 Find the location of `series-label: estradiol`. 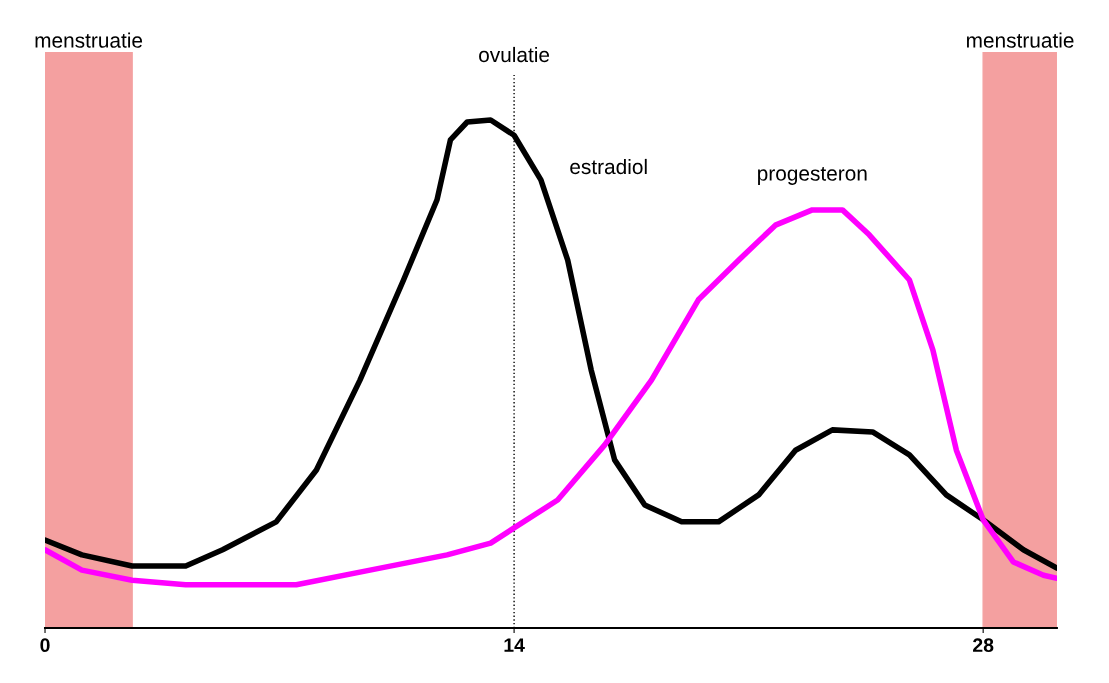

series-label: estradiol is located at coordinates (608, 166).